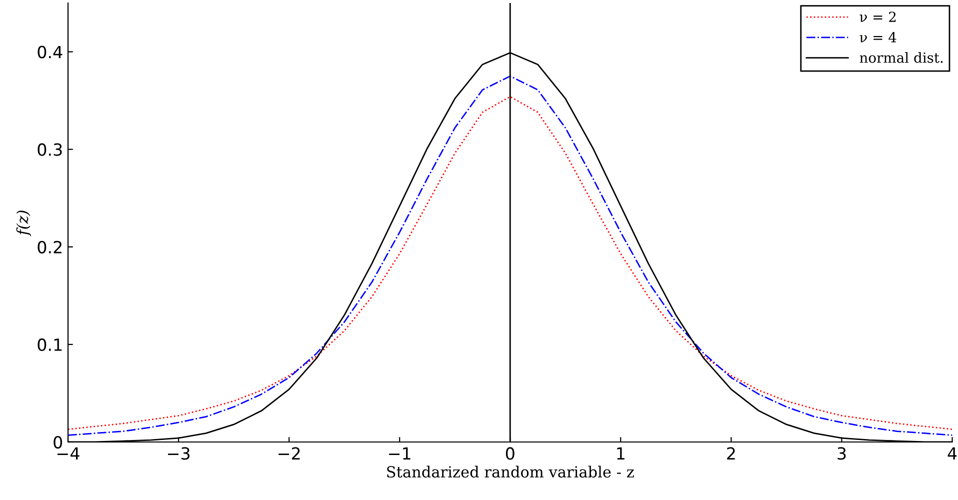 The height and width of the screenshot is (500, 958). Describe the element at coordinates (179, 453) in the screenshot. I see `x-tick-label: −3` at that location.